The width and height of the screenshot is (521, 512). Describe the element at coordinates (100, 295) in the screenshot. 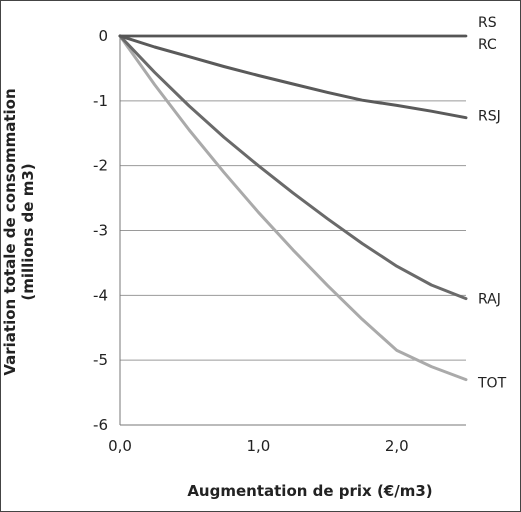

I see `y-tick-label-4: -4` at that location.